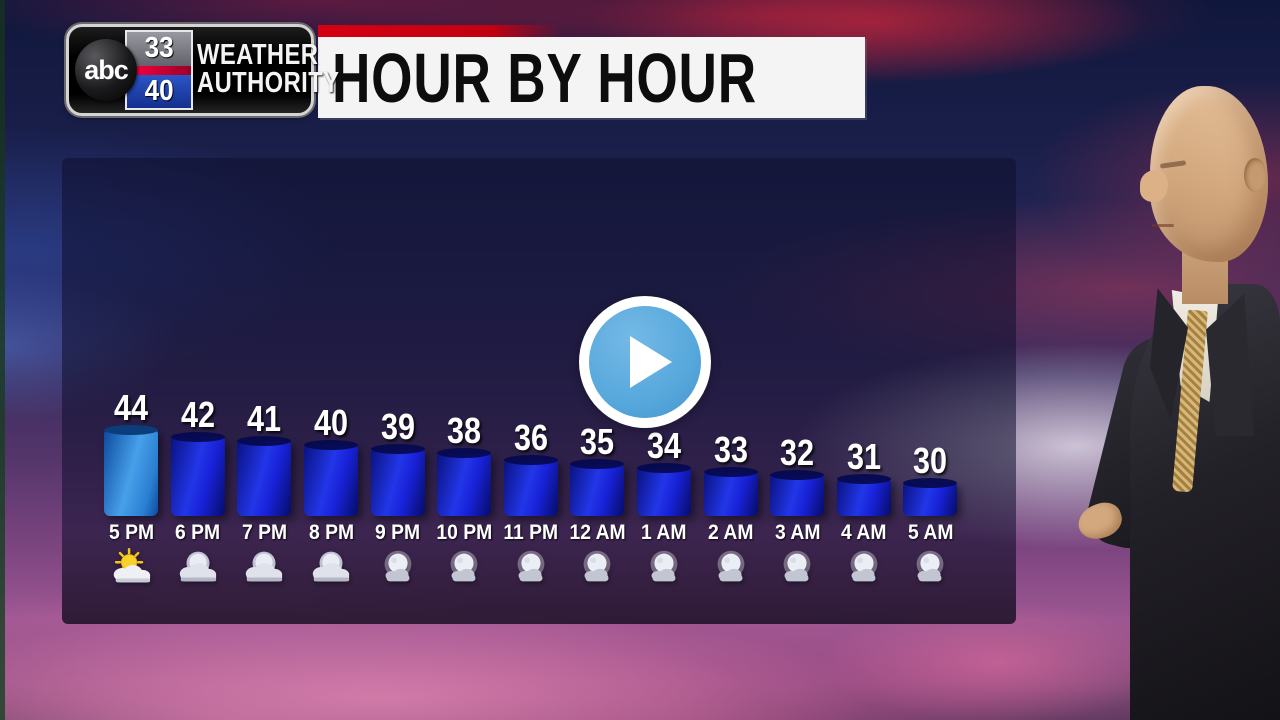 The width and height of the screenshot is (1280, 720). Describe the element at coordinates (398, 532) in the screenshot. I see `time-label: 9 PM` at that location.